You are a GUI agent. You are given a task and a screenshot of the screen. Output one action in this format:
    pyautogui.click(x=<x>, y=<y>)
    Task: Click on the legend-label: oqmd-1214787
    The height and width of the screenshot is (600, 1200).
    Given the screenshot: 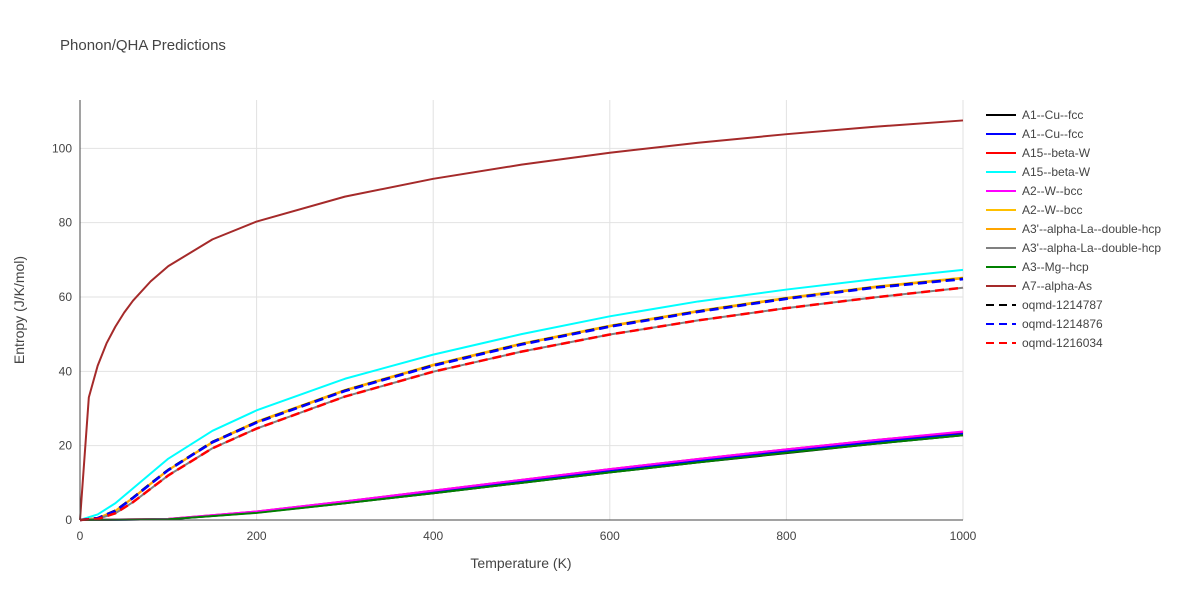 What is the action you would take?
    pyautogui.click(x=1062, y=305)
    